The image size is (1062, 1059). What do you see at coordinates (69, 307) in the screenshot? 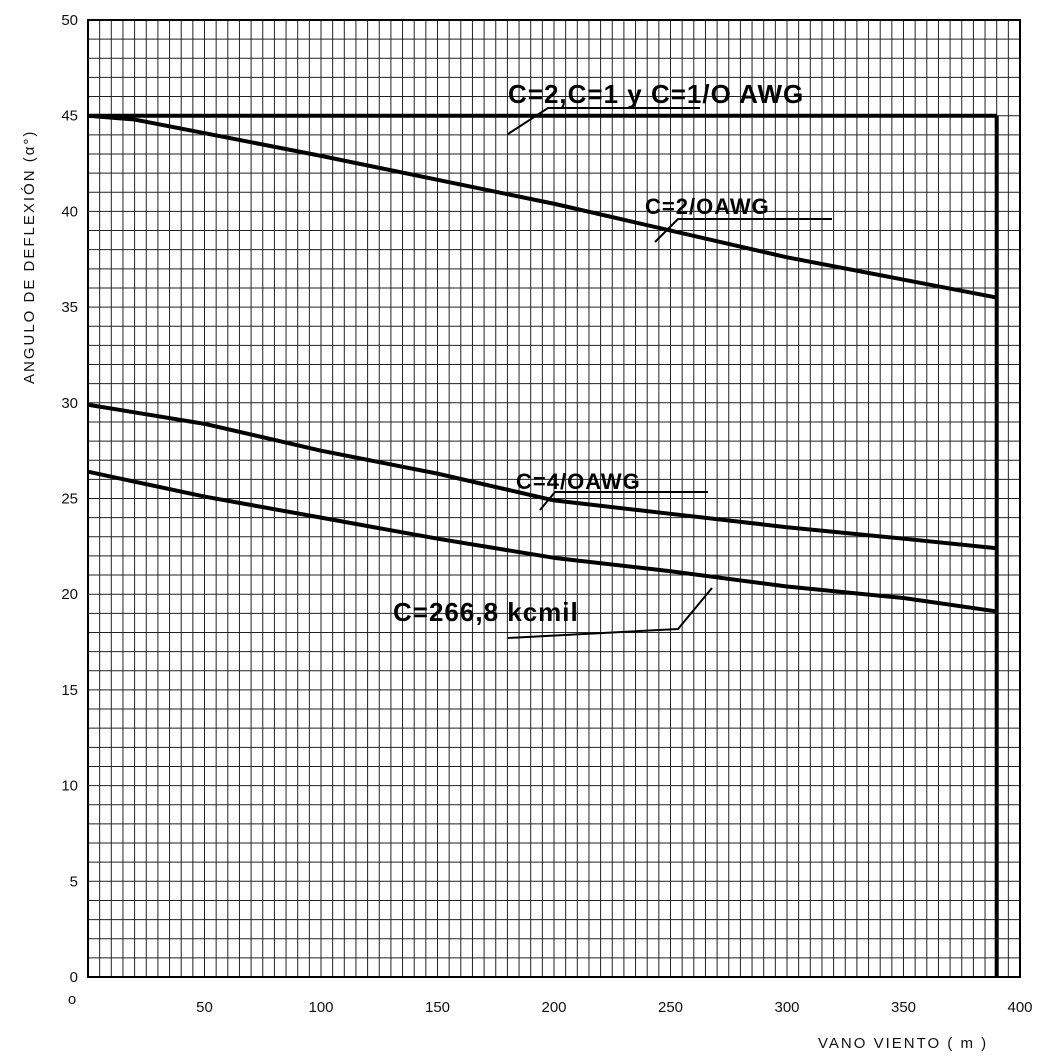
I see `y-tick-label: 35` at bounding box center [69, 307].